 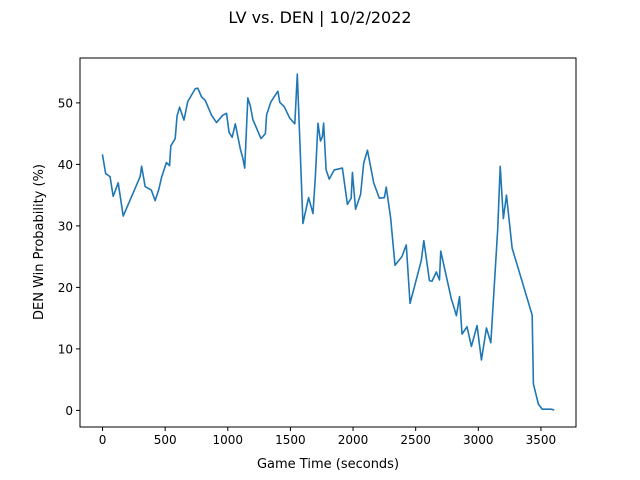 I want to click on y-tick-label: 50, so click(x=65, y=103).